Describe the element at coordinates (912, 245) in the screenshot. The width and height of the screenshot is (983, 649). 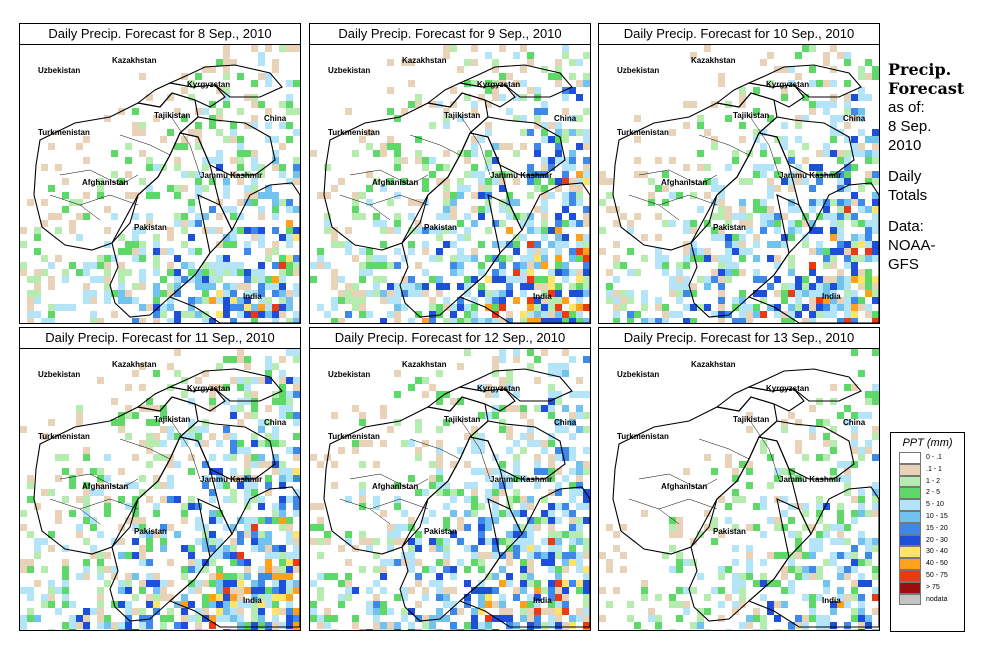
I see `data-source-line1: NOAA-` at that location.